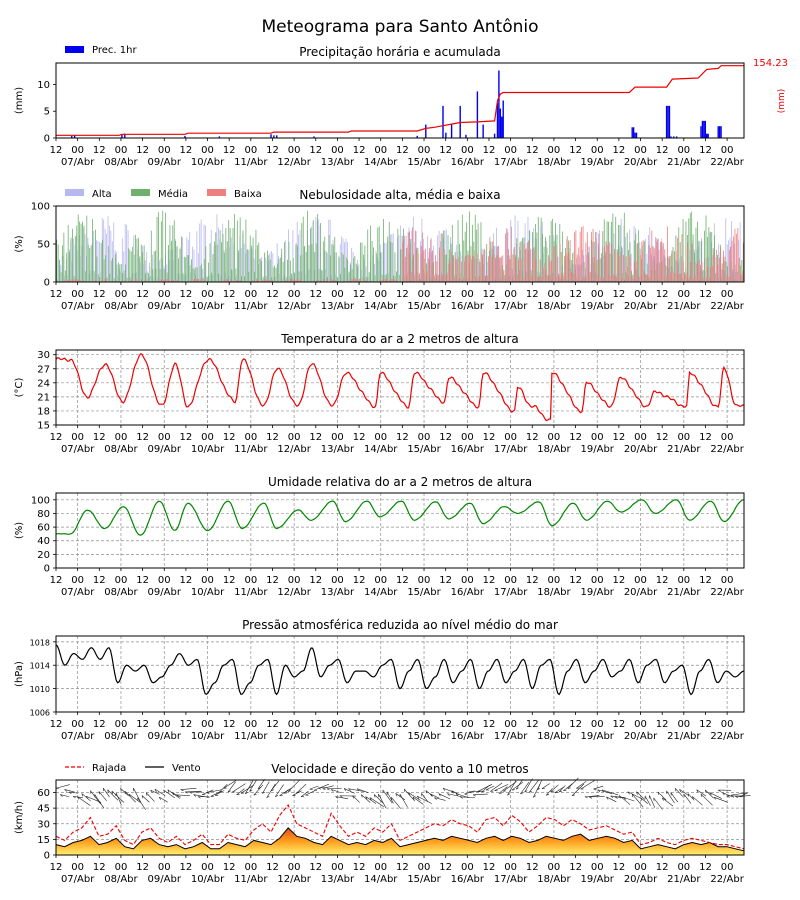 Image resolution: width=800 pixels, height=900 pixels. I want to click on x-date-label: 13/Abr, so click(338, 162).